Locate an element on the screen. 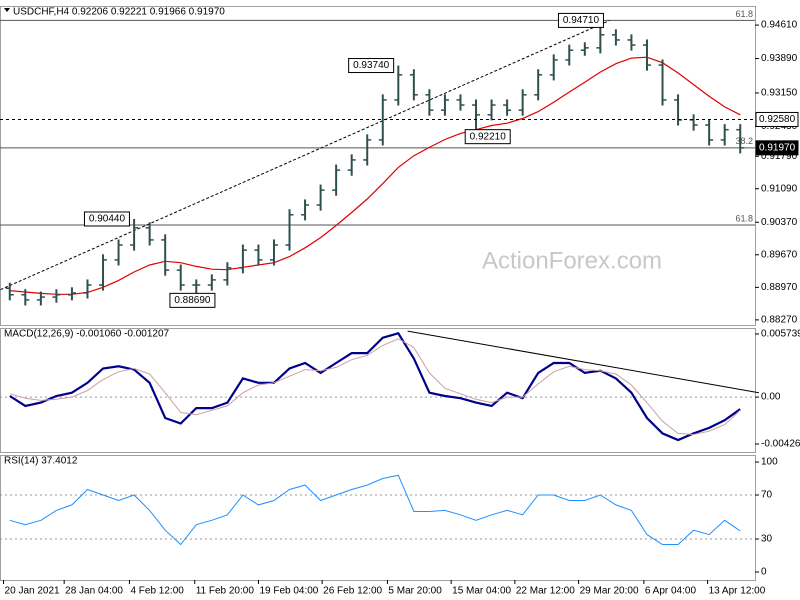  menu-triangle is located at coordinates (7, 10).